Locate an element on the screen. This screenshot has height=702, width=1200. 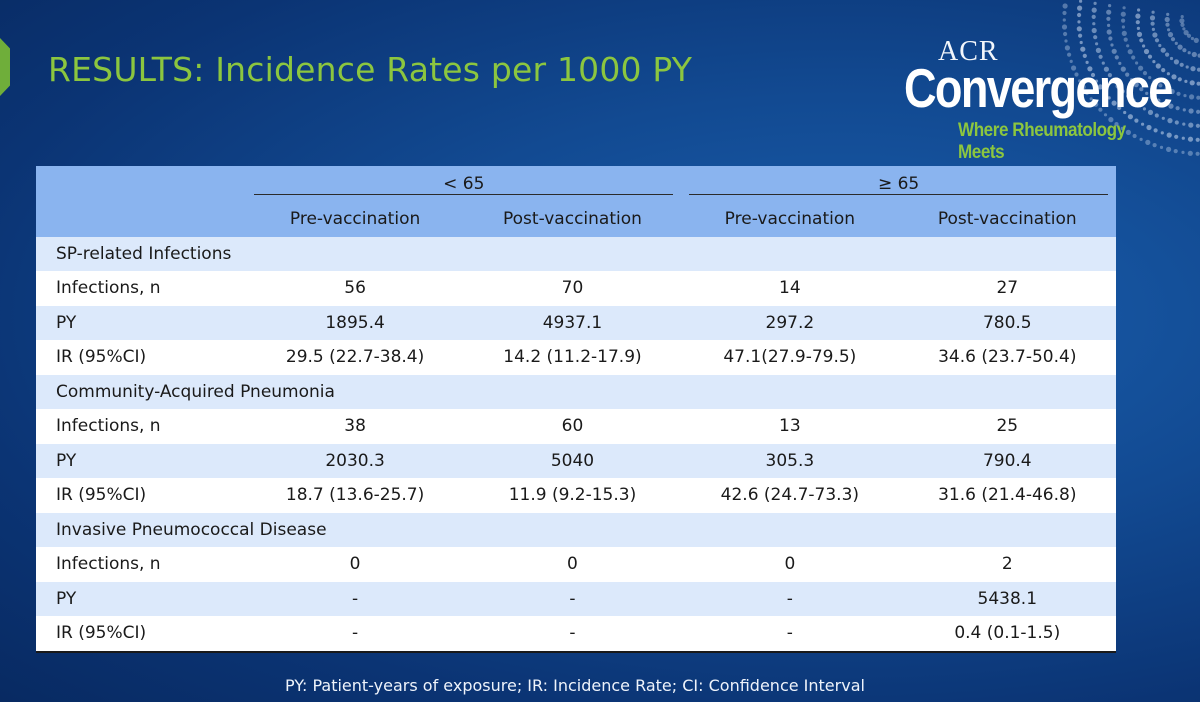
table-cell: 5438.1 is located at coordinates (1007, 598).